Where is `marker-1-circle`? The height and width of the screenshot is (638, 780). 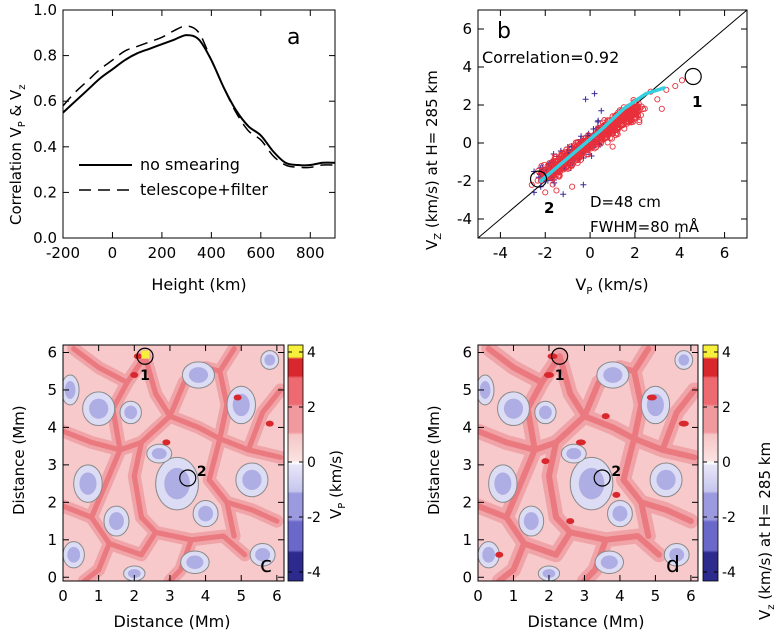 marker-1-circle is located at coordinates (560, 356).